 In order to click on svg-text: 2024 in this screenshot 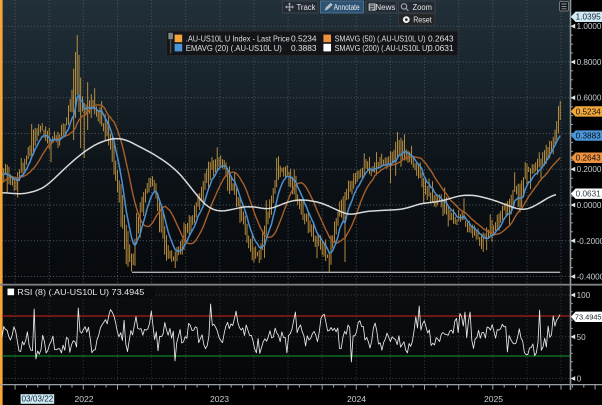, I will do `click(356, 399)`.